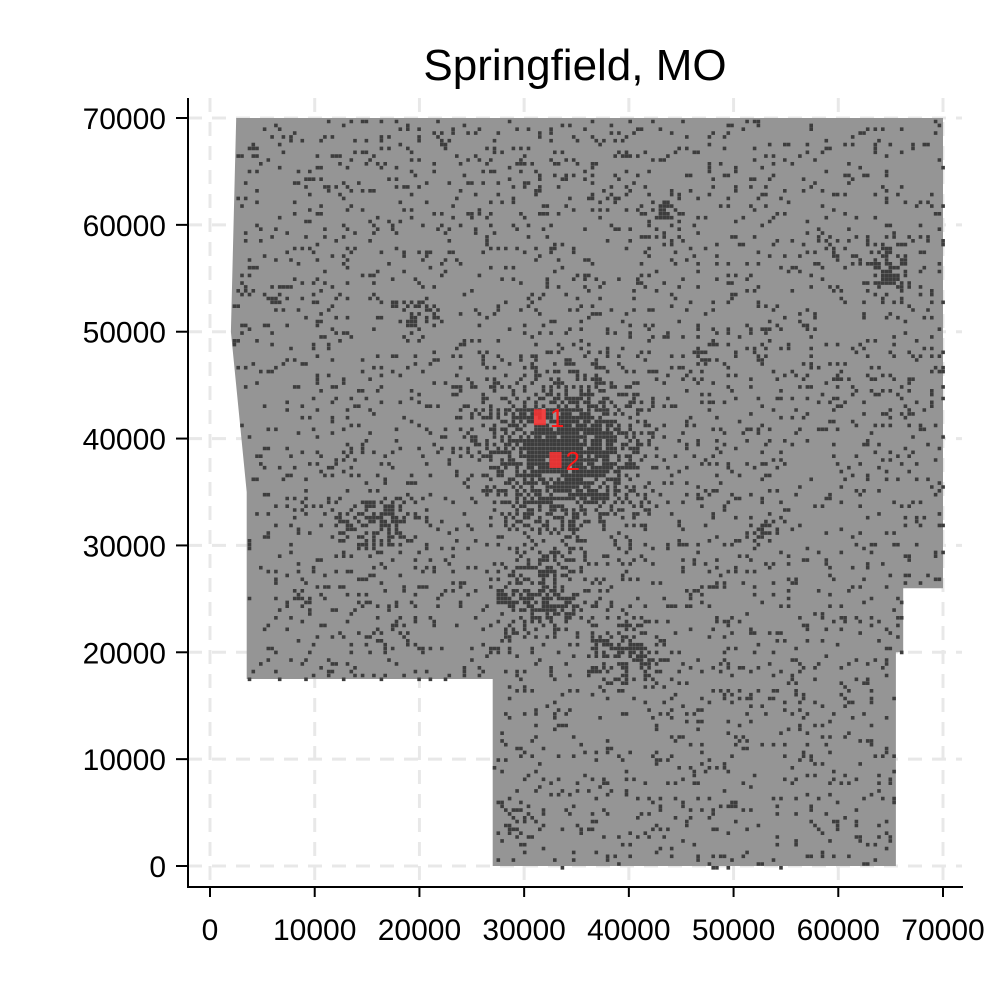 This screenshot has height=1000, width=1000. Describe the element at coordinates (124, 226) in the screenshot. I see `y-tick-label-6: 60000` at that location.